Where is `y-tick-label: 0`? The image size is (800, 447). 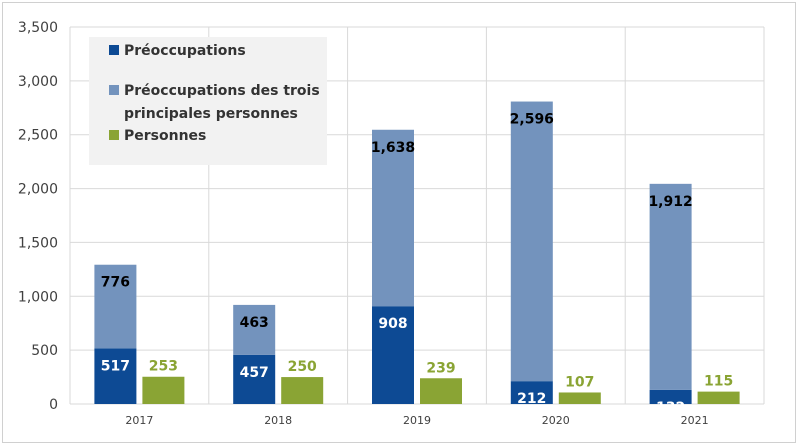
y-tick-label: 0 is located at coordinates (53, 405).